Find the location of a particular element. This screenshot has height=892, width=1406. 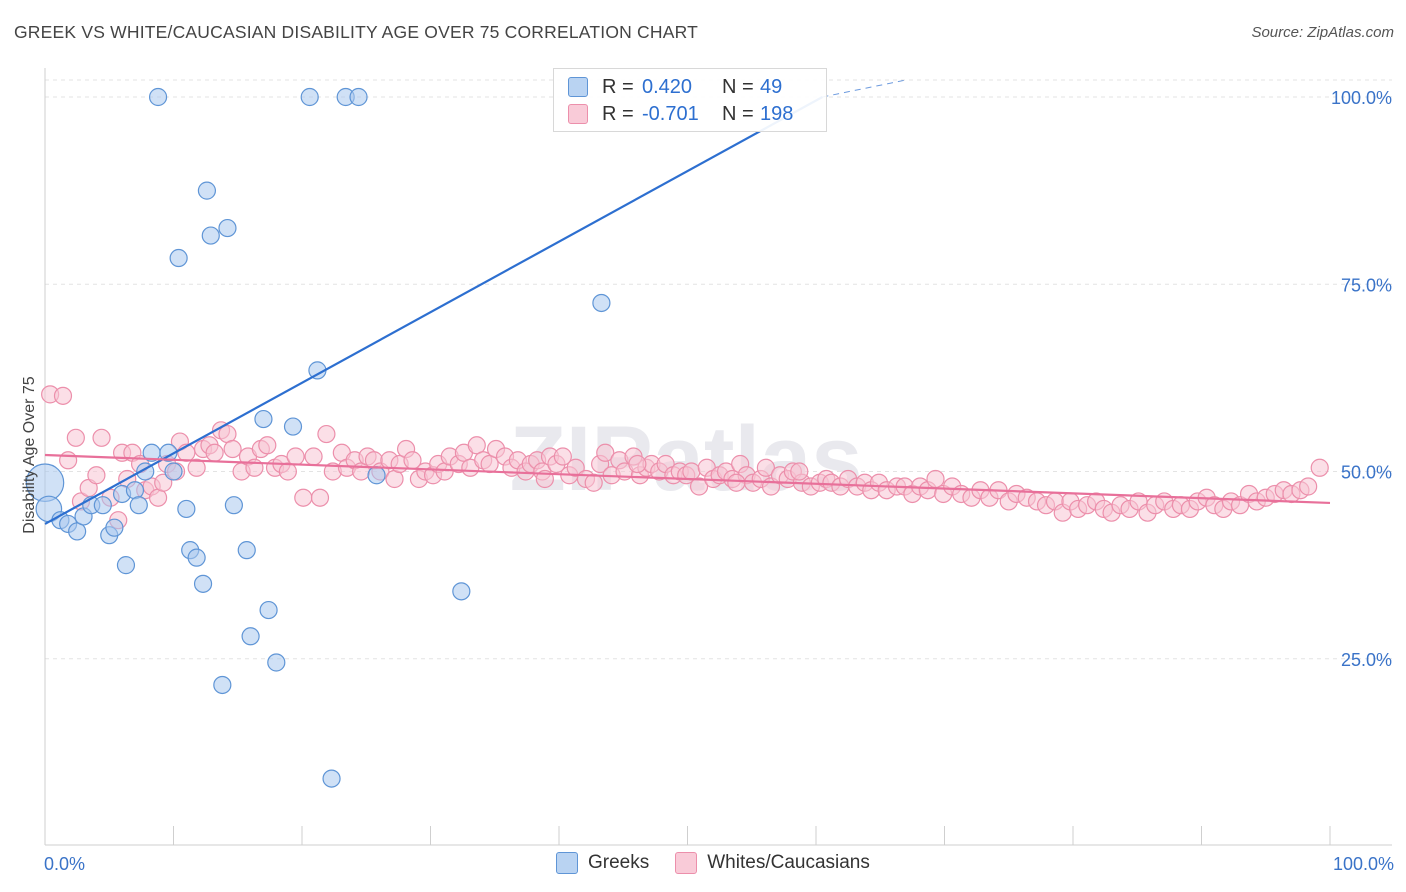

legend-item-greeks: Greeks is located at coordinates (602, 863).